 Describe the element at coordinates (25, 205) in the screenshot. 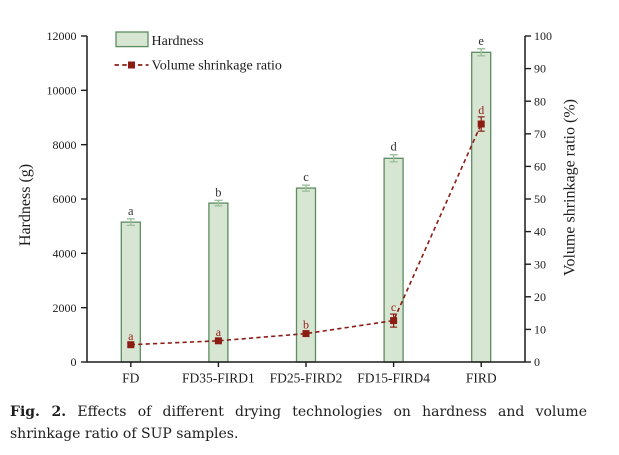

I see `left-axis-title: Hardness (g)` at that location.